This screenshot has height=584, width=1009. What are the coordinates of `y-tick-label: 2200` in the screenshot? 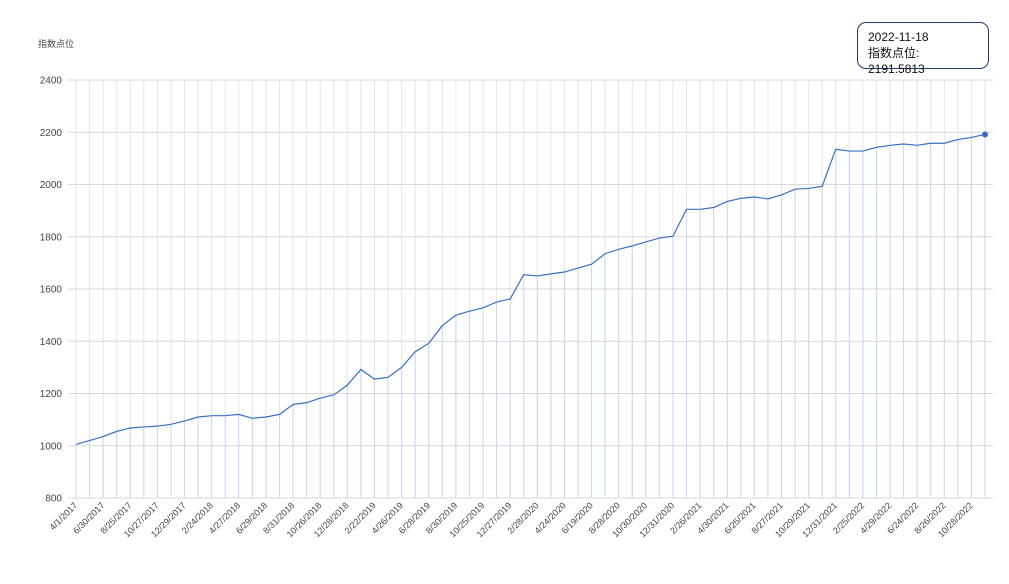 It's located at (51, 133).